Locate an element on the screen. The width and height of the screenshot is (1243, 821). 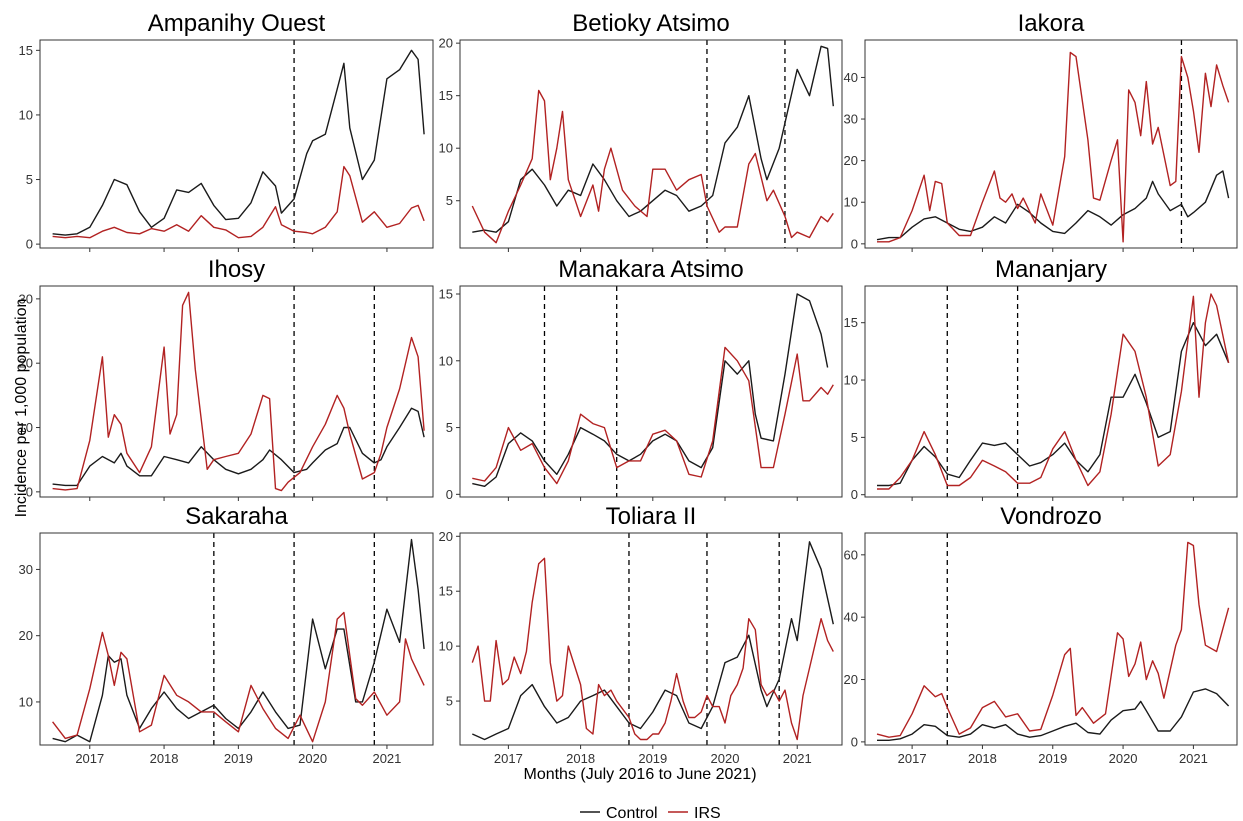
panel-sakaraha: Sakaraha 10 20 30 2017 2018 2019 2020 2021 is located at coordinates (226, 634).